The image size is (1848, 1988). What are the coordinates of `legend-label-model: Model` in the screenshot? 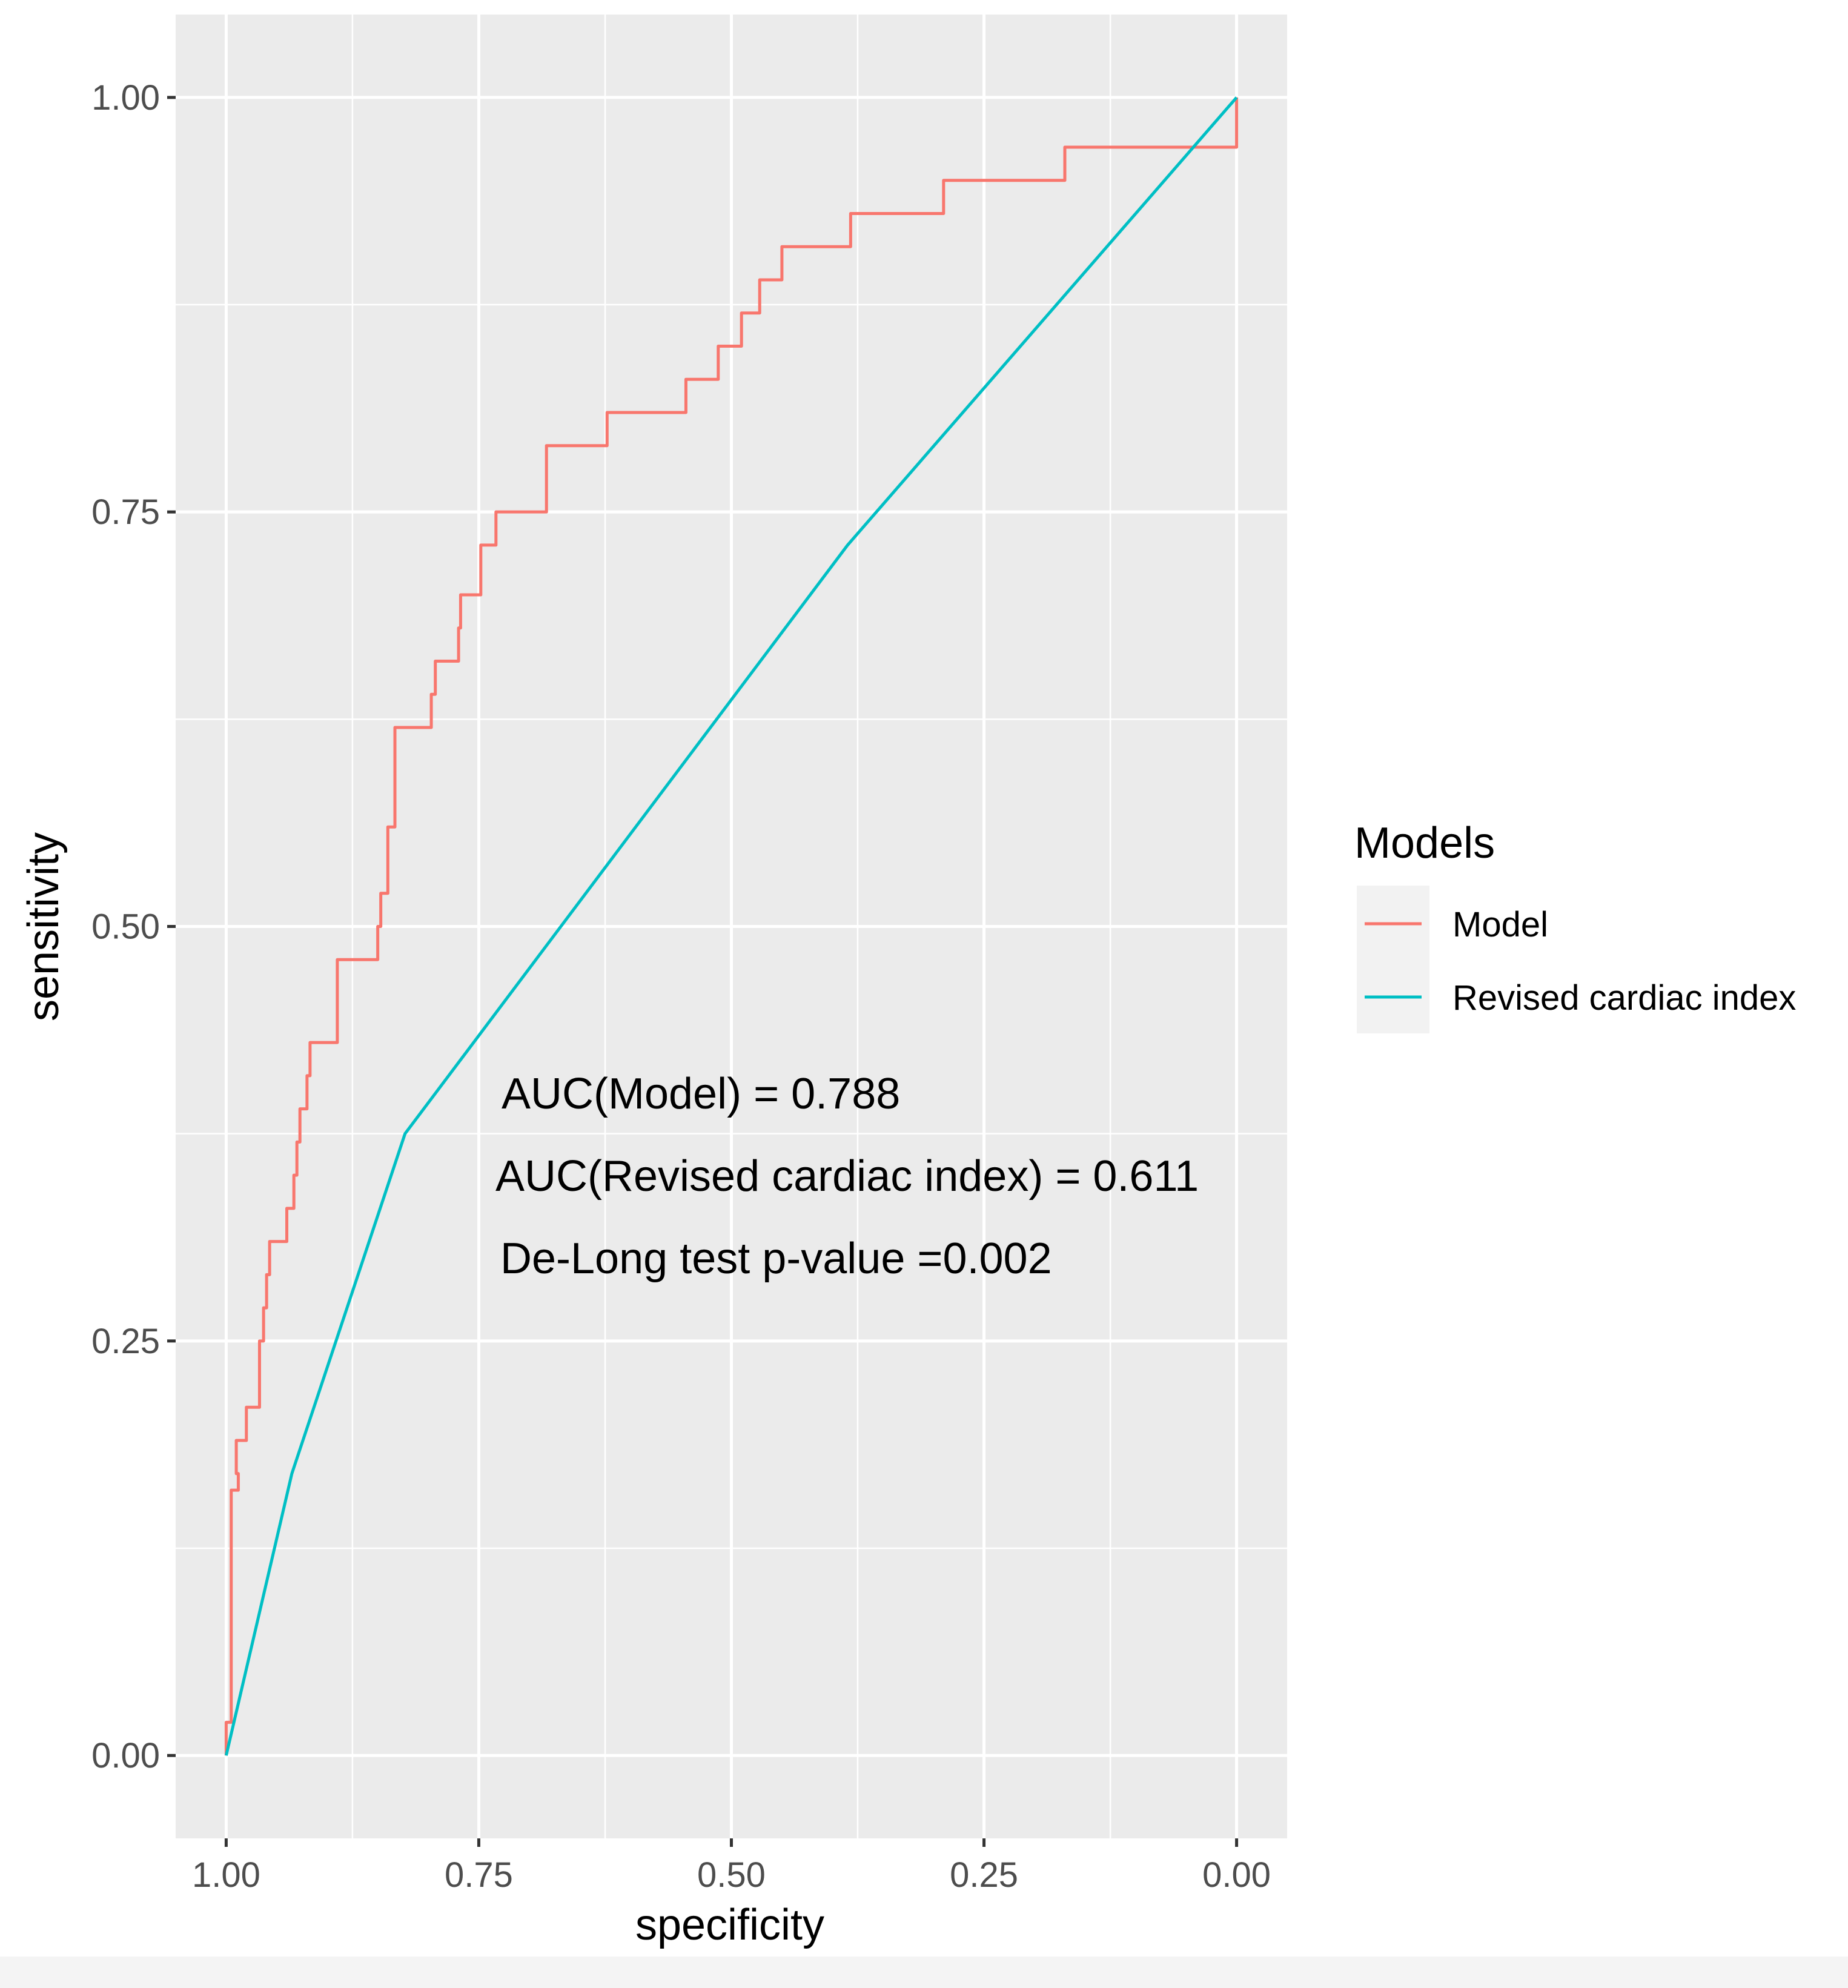 It's located at (1500, 924).